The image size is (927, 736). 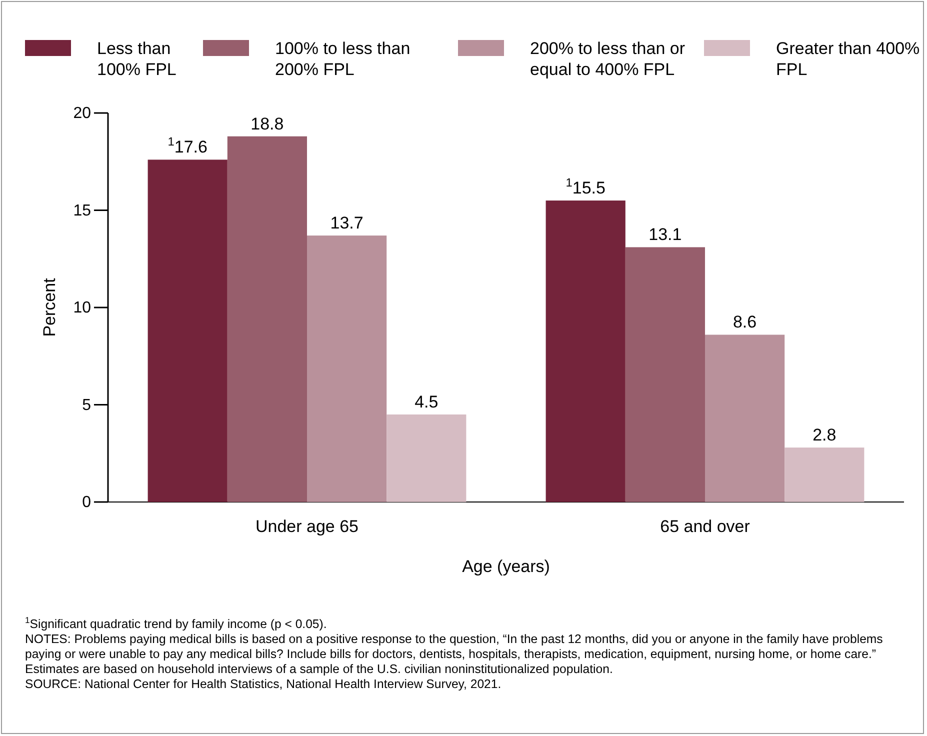 What do you see at coordinates (176, 623) in the screenshot?
I see `text: $^{1}$Significant quadratic trend by family income (p < 0.05).` at bounding box center [176, 623].